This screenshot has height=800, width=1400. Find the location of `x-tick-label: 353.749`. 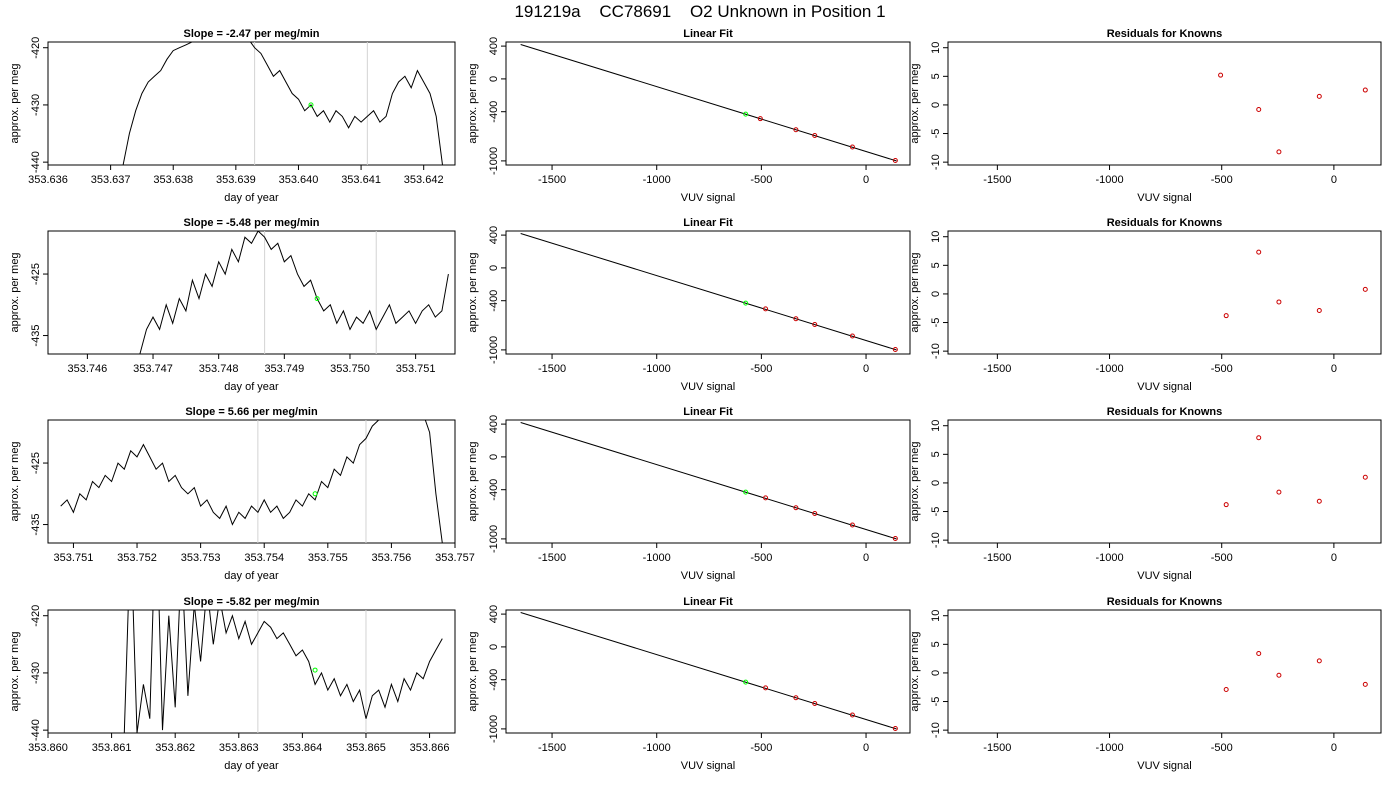

x-tick-label: 353.749 is located at coordinates (284, 369).